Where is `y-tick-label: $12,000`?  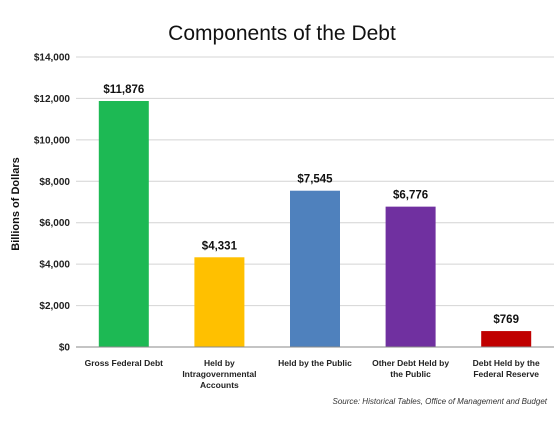
y-tick-label: $12,000 is located at coordinates (52, 99).